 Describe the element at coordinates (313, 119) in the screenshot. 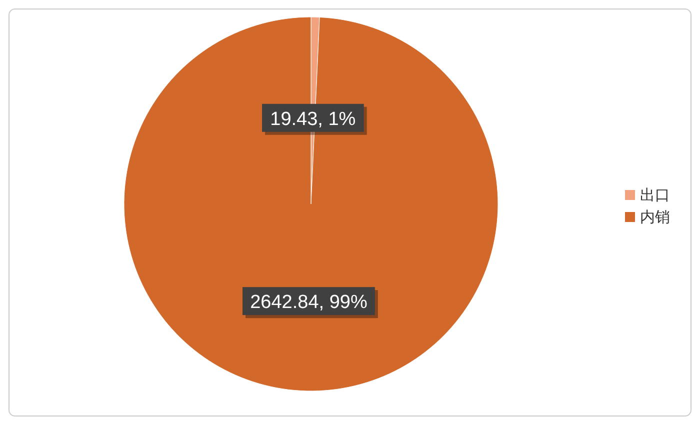

I see `data-label: 19.43, 1%` at that location.